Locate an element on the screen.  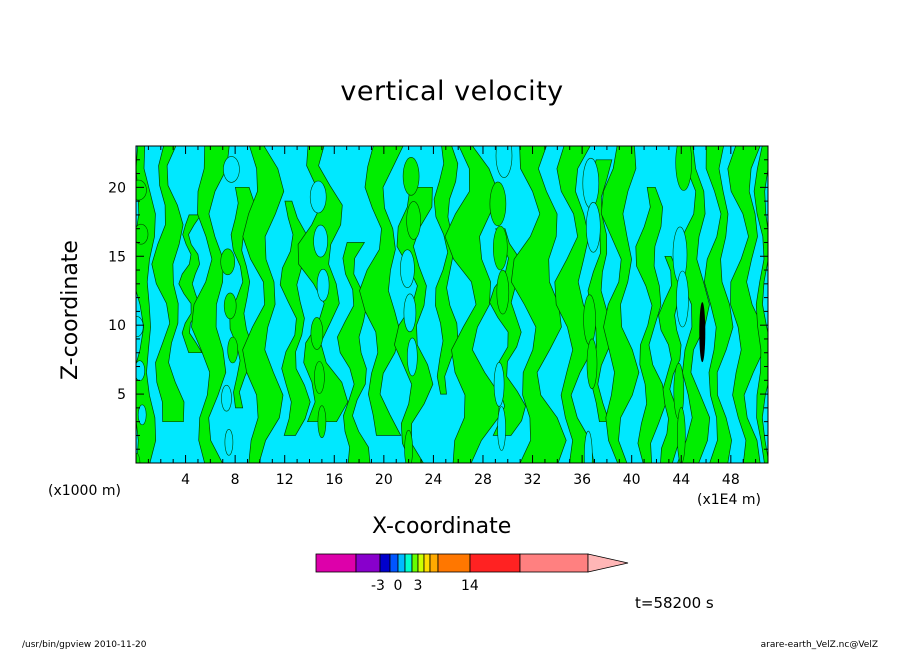
x-tick-label: 24 is located at coordinates (433, 480).